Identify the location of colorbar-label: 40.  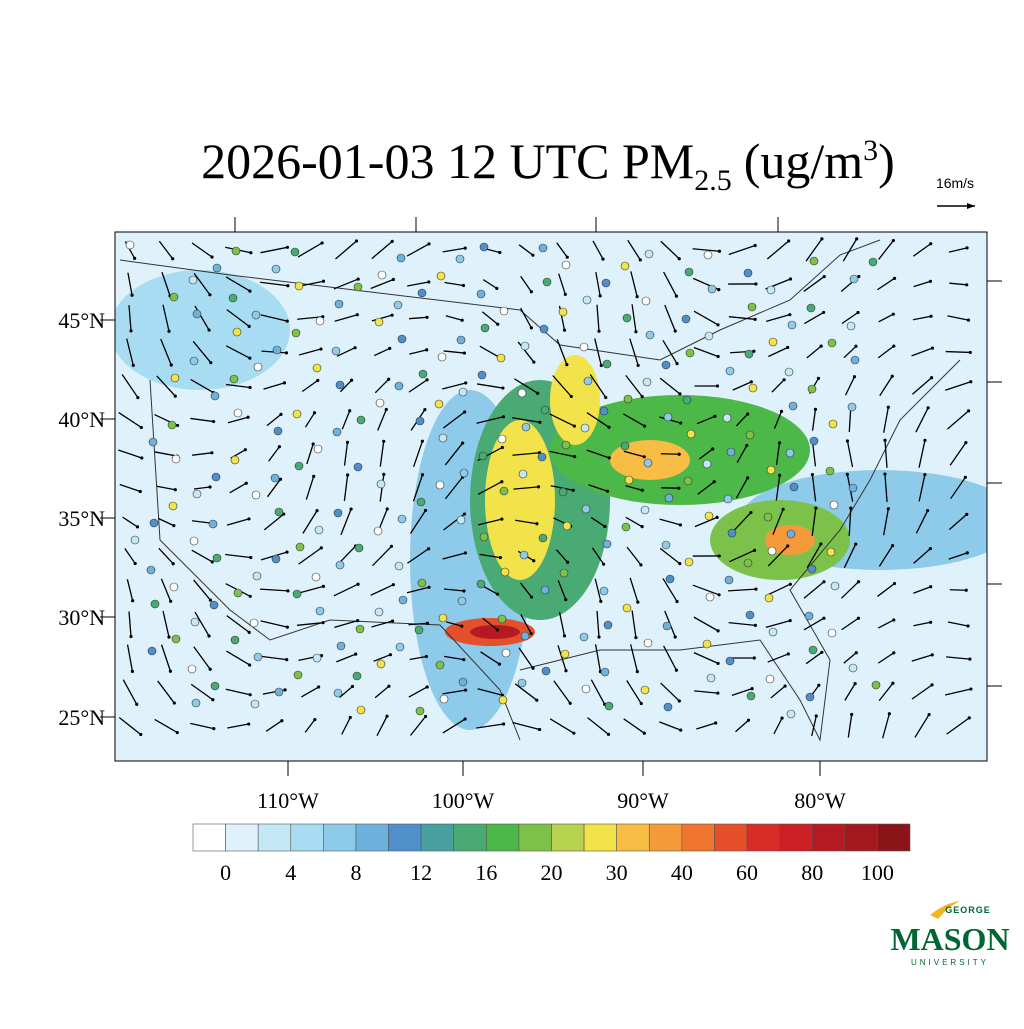
(682, 872).